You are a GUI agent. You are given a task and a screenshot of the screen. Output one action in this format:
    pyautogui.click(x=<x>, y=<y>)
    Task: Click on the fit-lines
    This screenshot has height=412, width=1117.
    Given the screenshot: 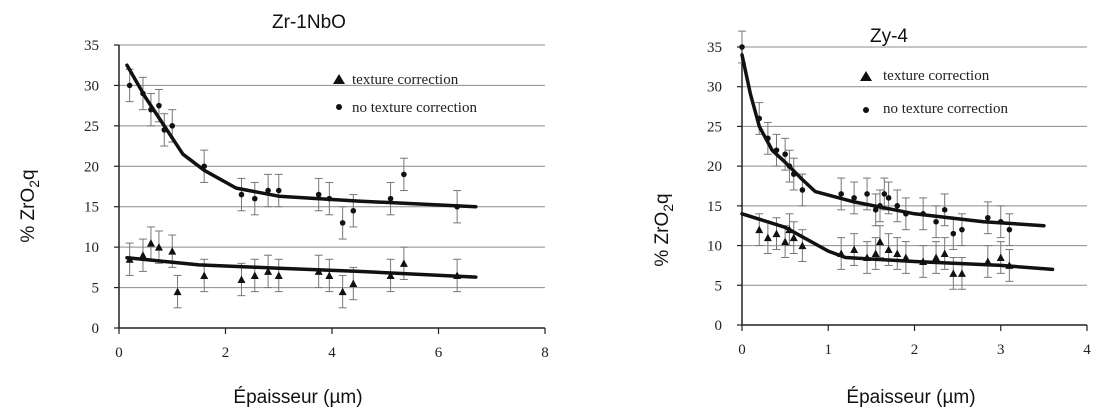 What is the action you would take?
    pyautogui.click(x=897, y=162)
    